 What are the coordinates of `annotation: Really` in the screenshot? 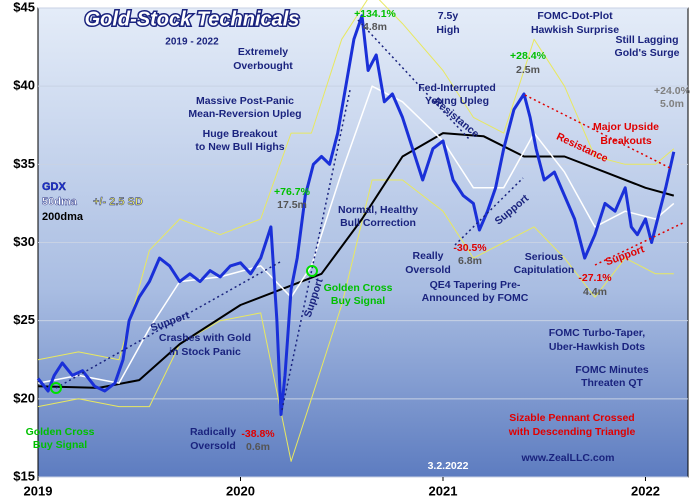 It's located at (428, 256).